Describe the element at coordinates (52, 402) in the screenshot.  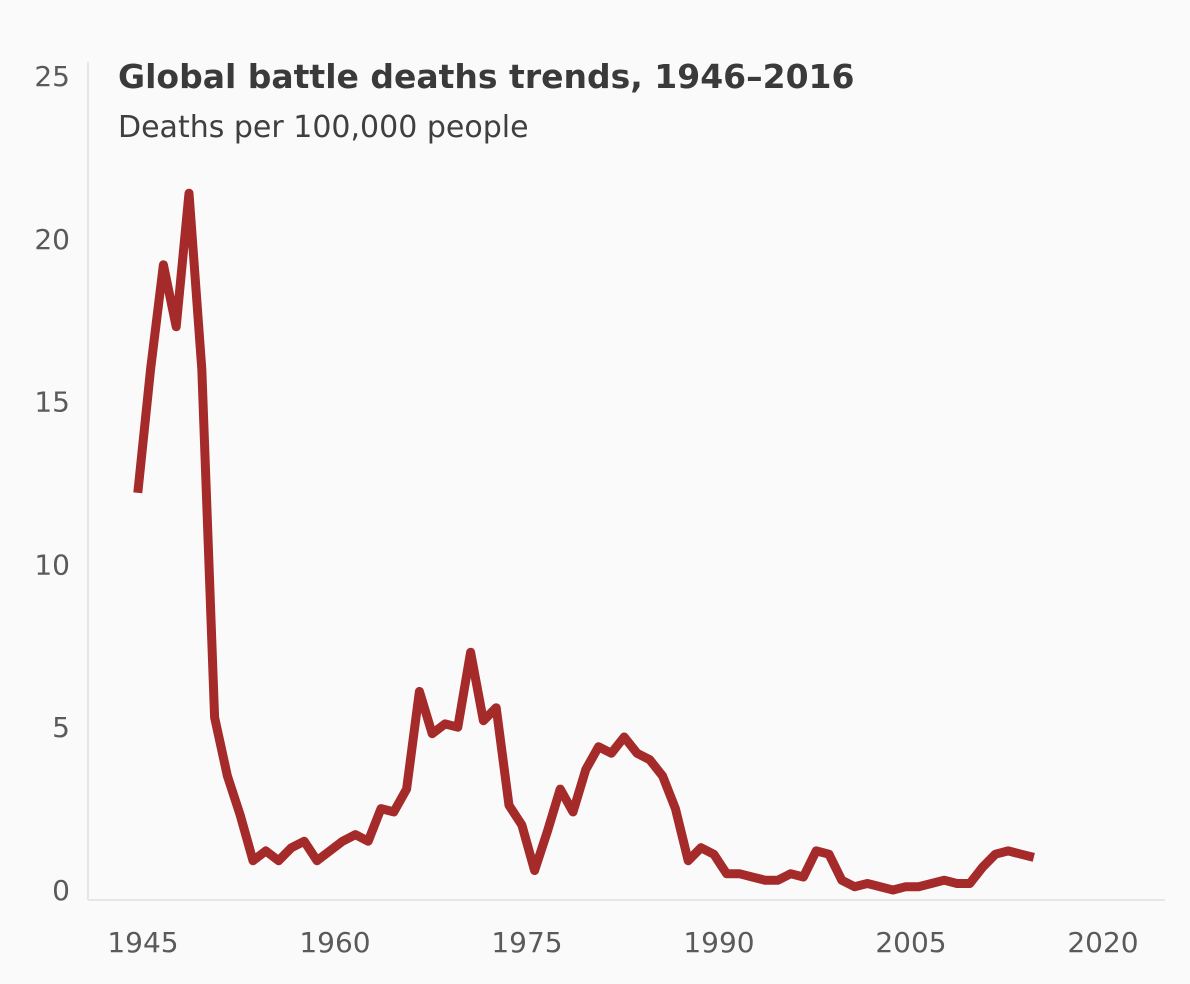
I see `y-tick-label-15: 15` at that location.